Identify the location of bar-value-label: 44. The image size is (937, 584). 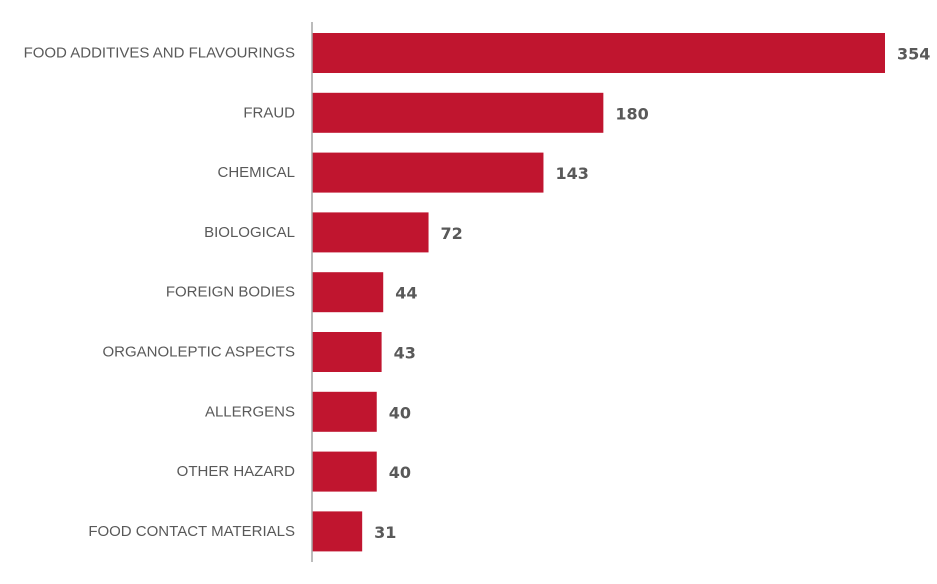
(406, 293).